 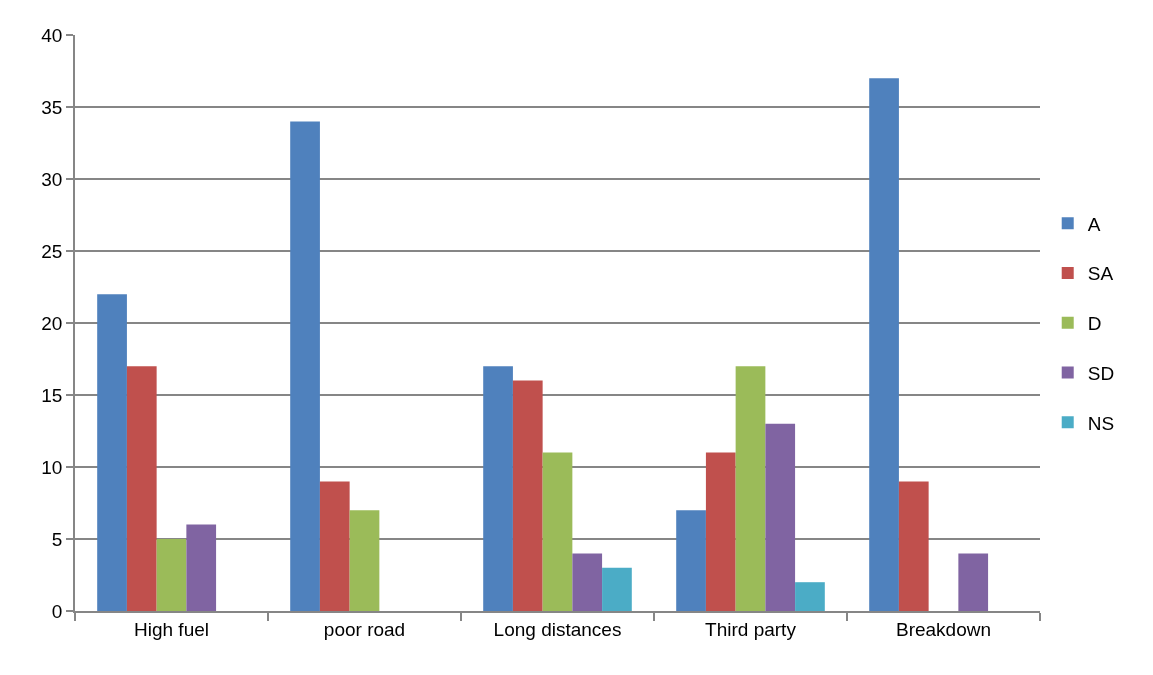 I want to click on legend-label: SD, so click(x=1101, y=373).